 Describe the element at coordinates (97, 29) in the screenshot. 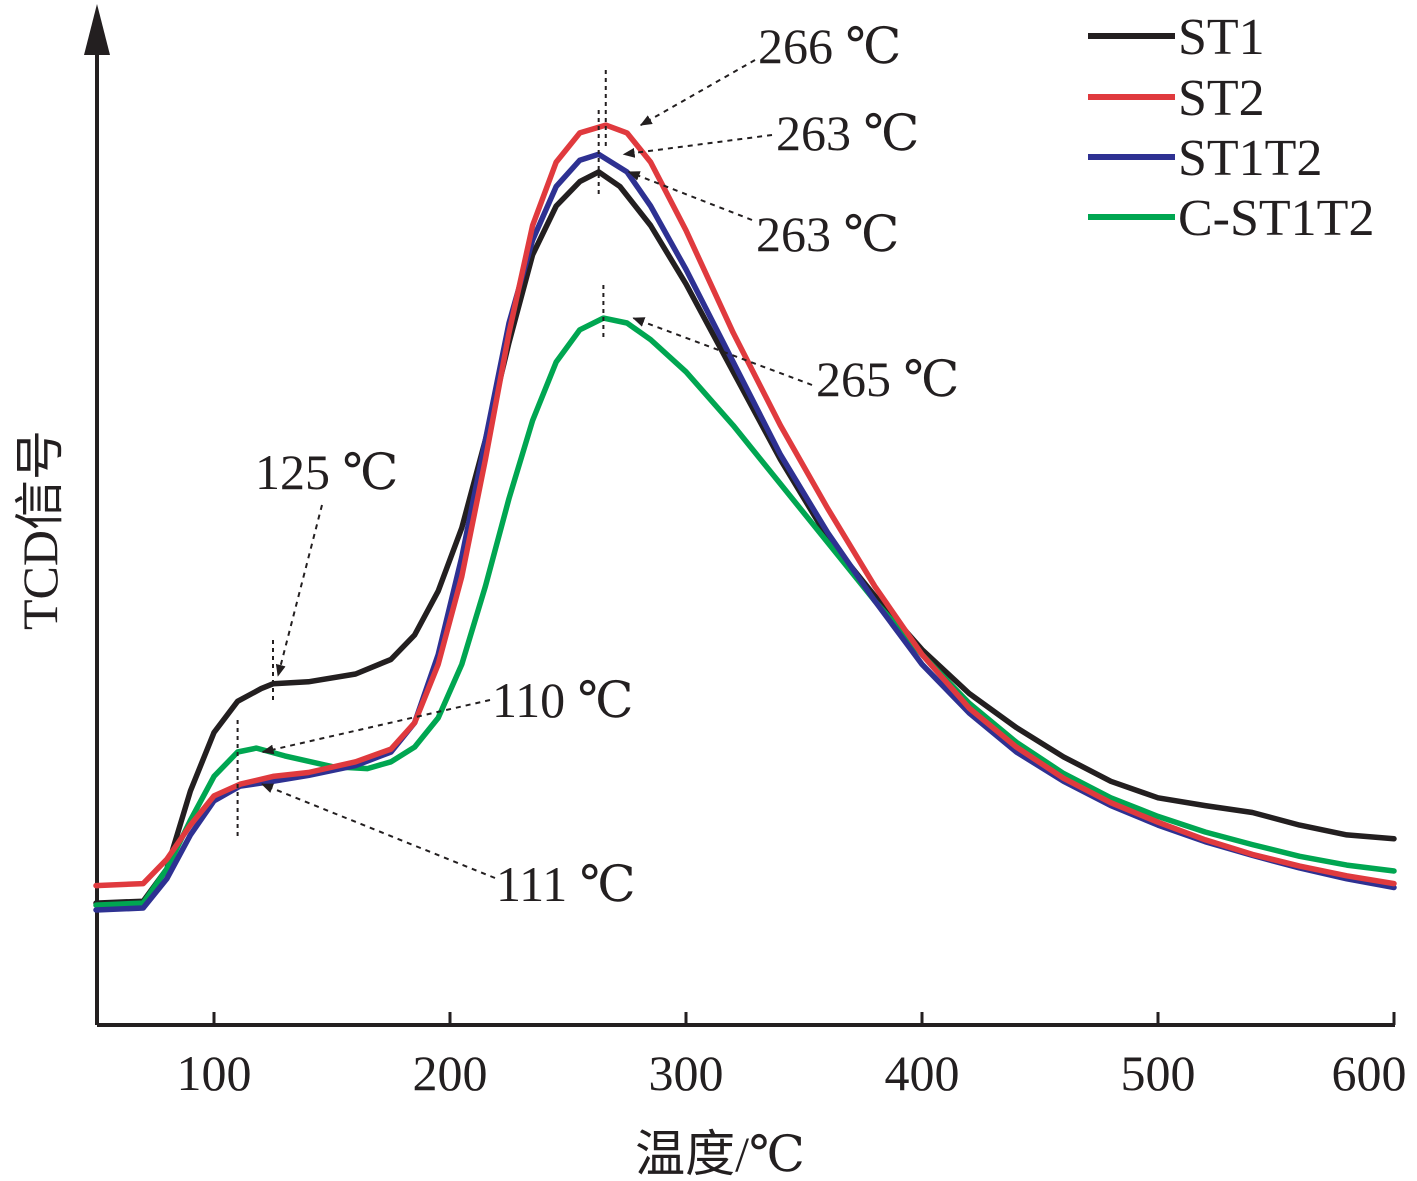

I see `y-axis-arrow` at that location.